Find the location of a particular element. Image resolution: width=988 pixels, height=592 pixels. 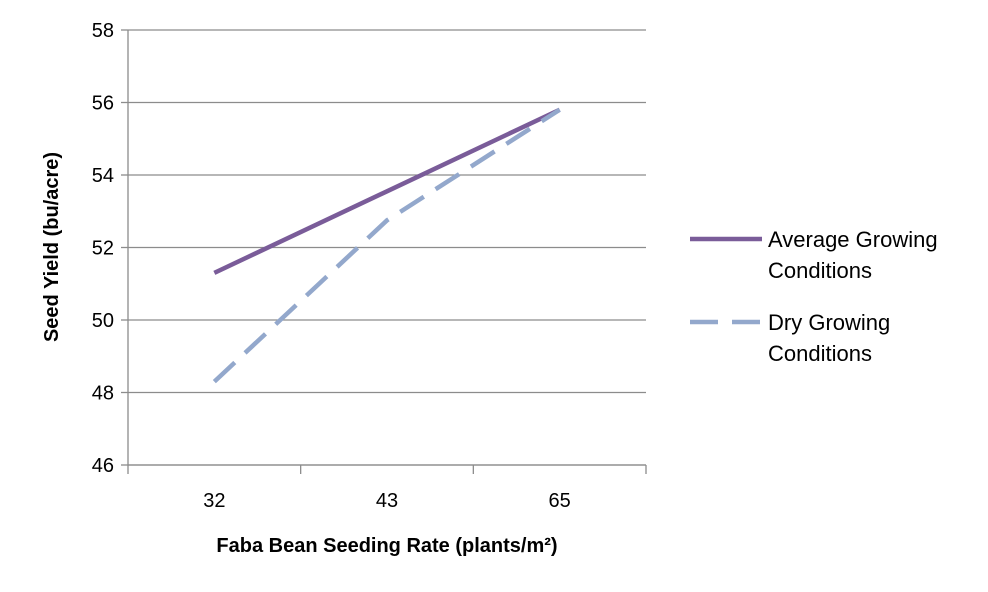

y-tick-label: 50 is located at coordinates (103, 321).